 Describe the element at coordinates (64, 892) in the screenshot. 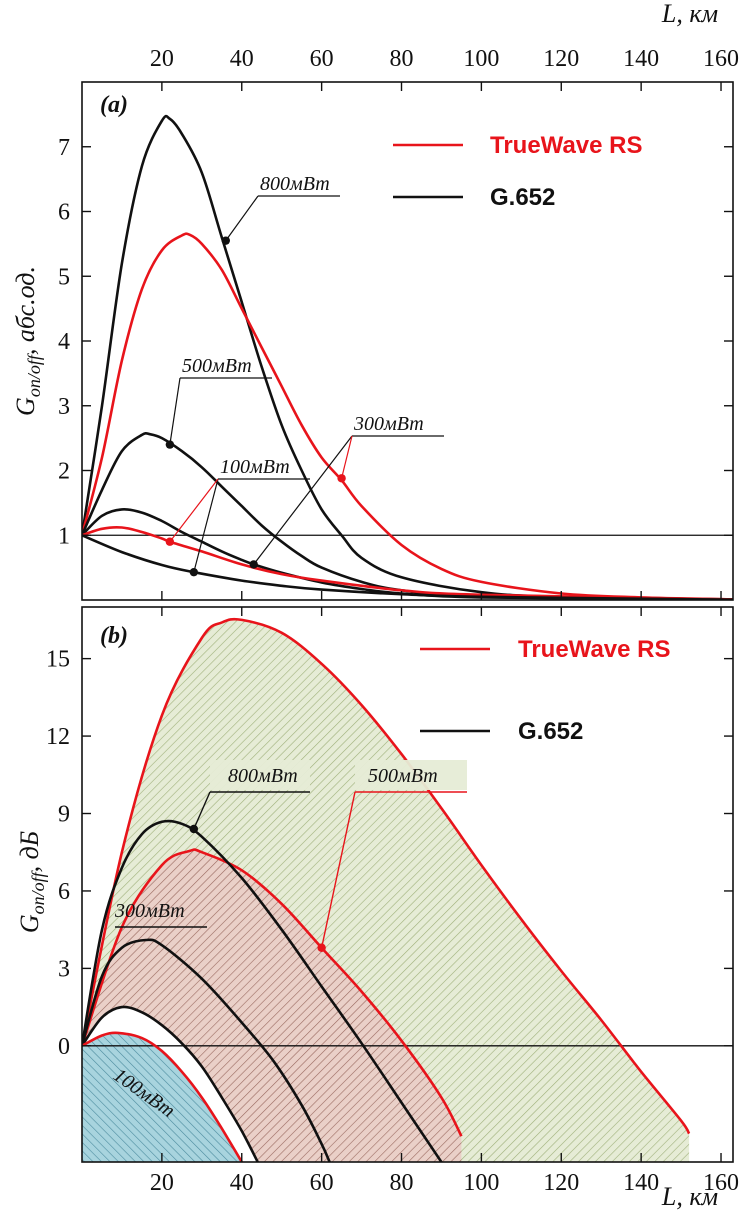

I see `panel-b-y-tick-label: 6` at that location.